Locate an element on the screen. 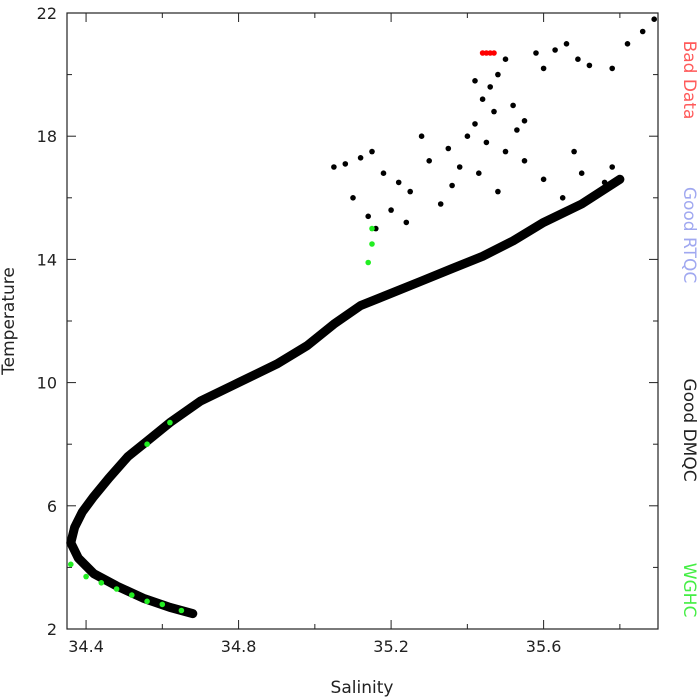  y-tick-label: 18 is located at coordinates (47, 136).